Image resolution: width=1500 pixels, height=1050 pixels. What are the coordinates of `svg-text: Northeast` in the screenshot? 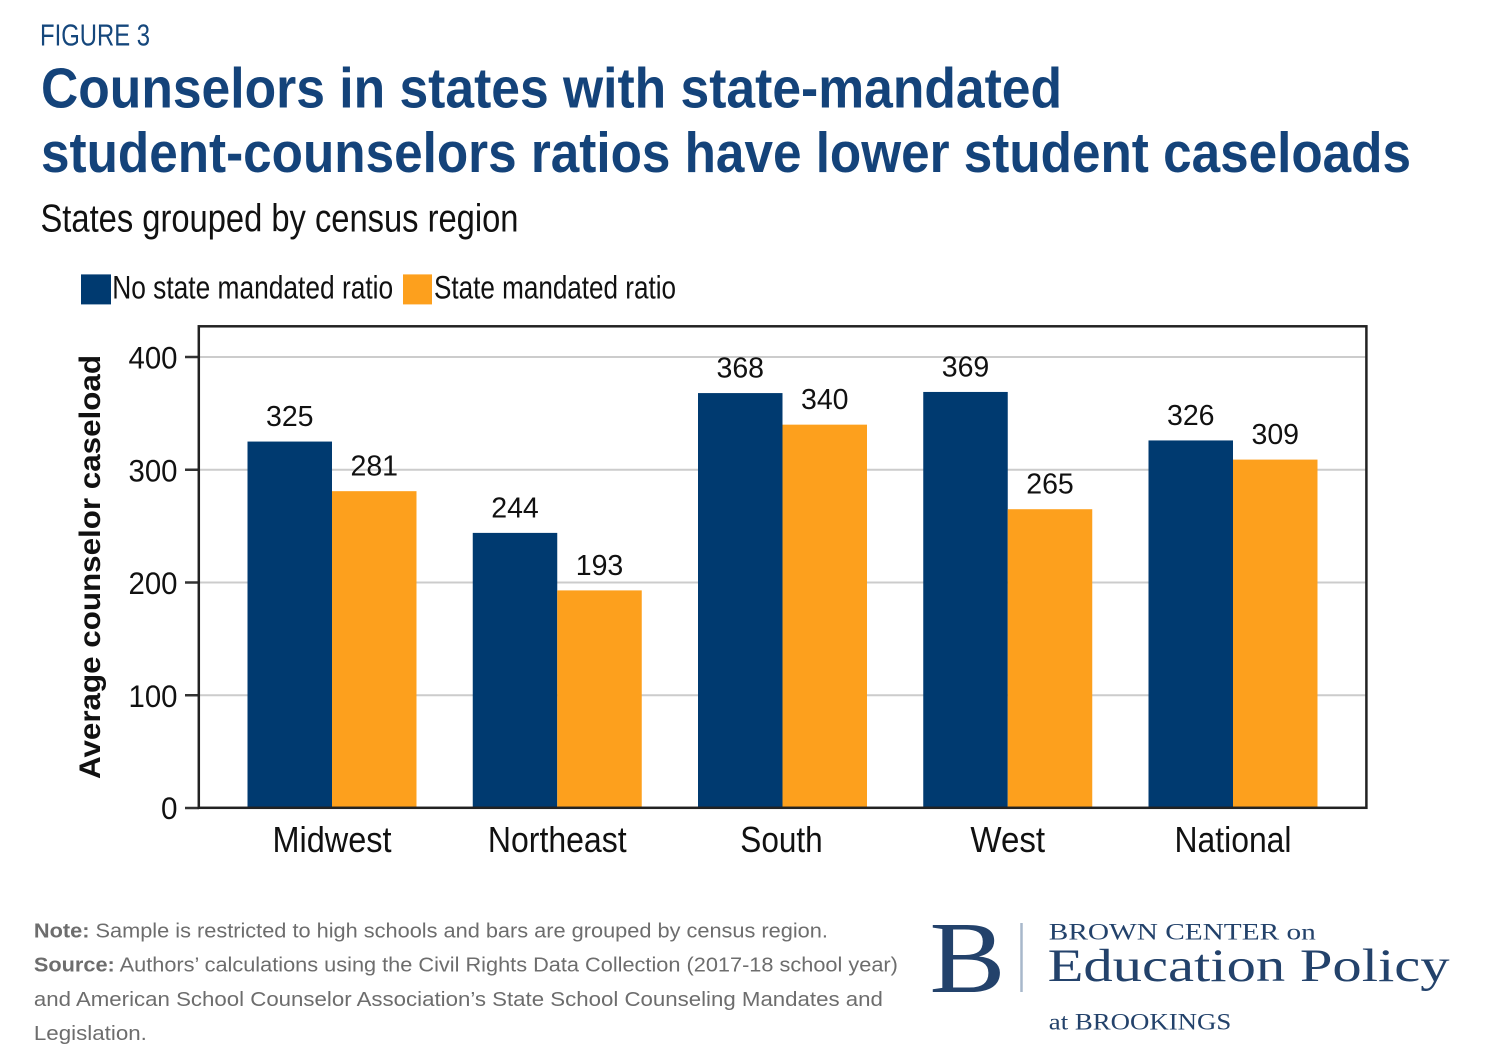 It's located at (557, 839).